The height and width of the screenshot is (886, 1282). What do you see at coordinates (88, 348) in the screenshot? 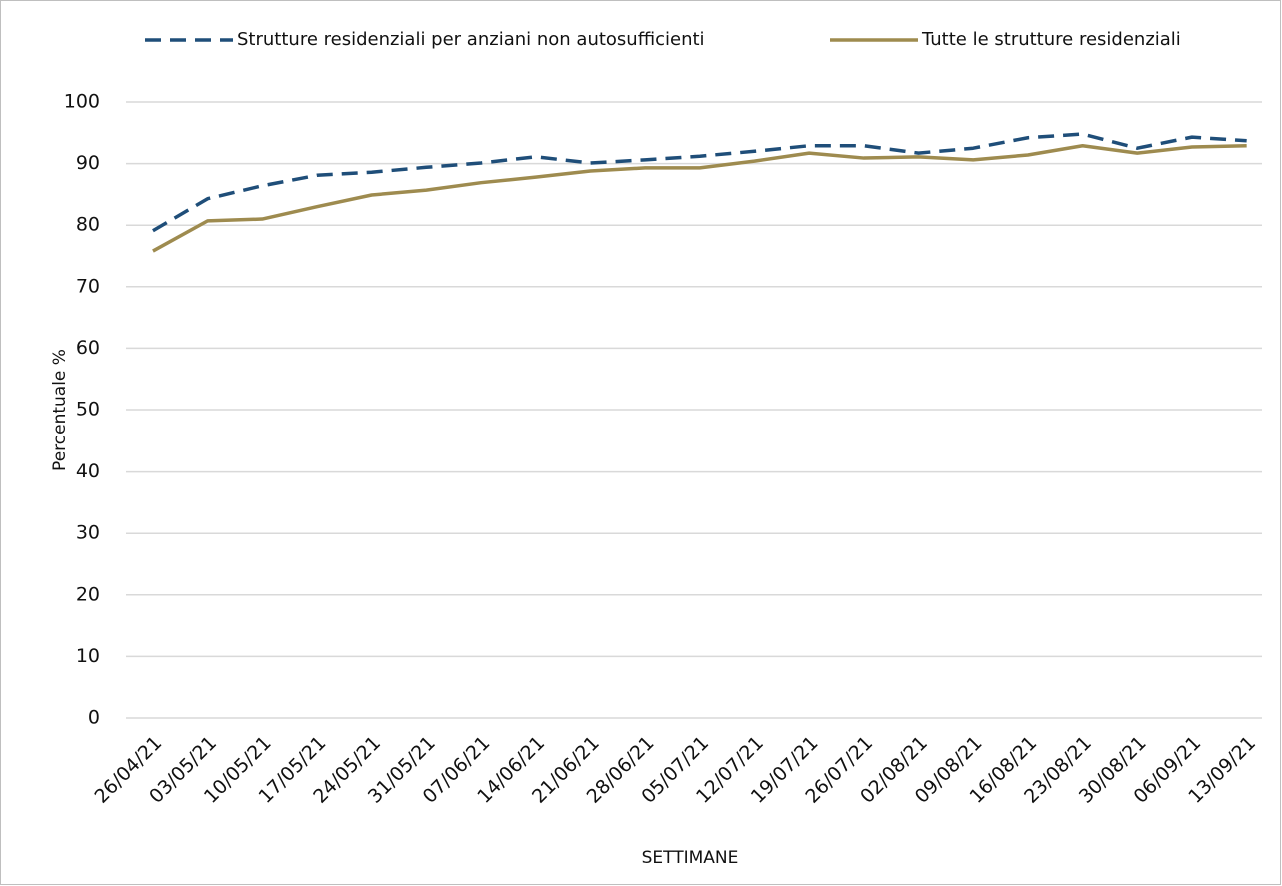
I see `y-tick-label: 60` at bounding box center [88, 348].